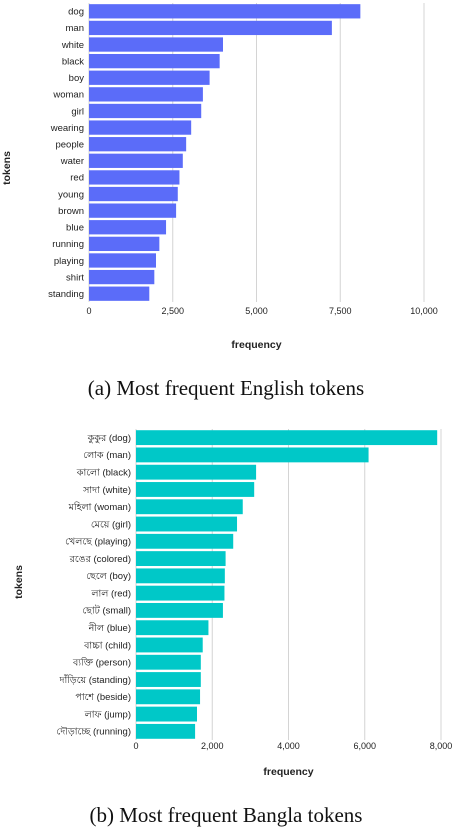 Image resolution: width=452 pixels, height=830 pixels. I want to click on bangla-x-axis-title: frequency, so click(288, 772).